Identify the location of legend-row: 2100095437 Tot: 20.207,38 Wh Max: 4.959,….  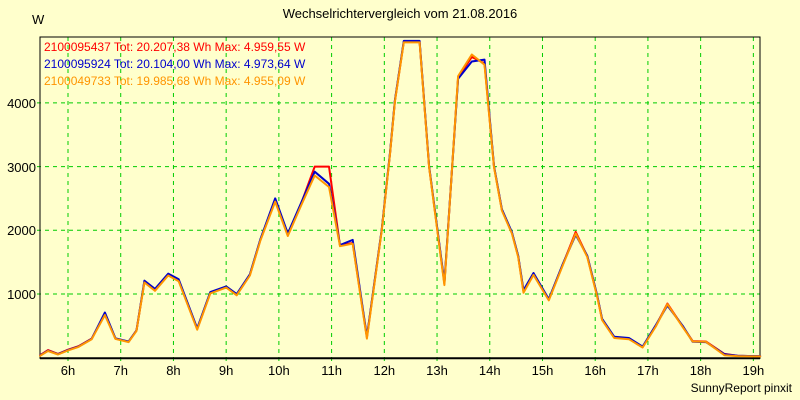
(174, 47).